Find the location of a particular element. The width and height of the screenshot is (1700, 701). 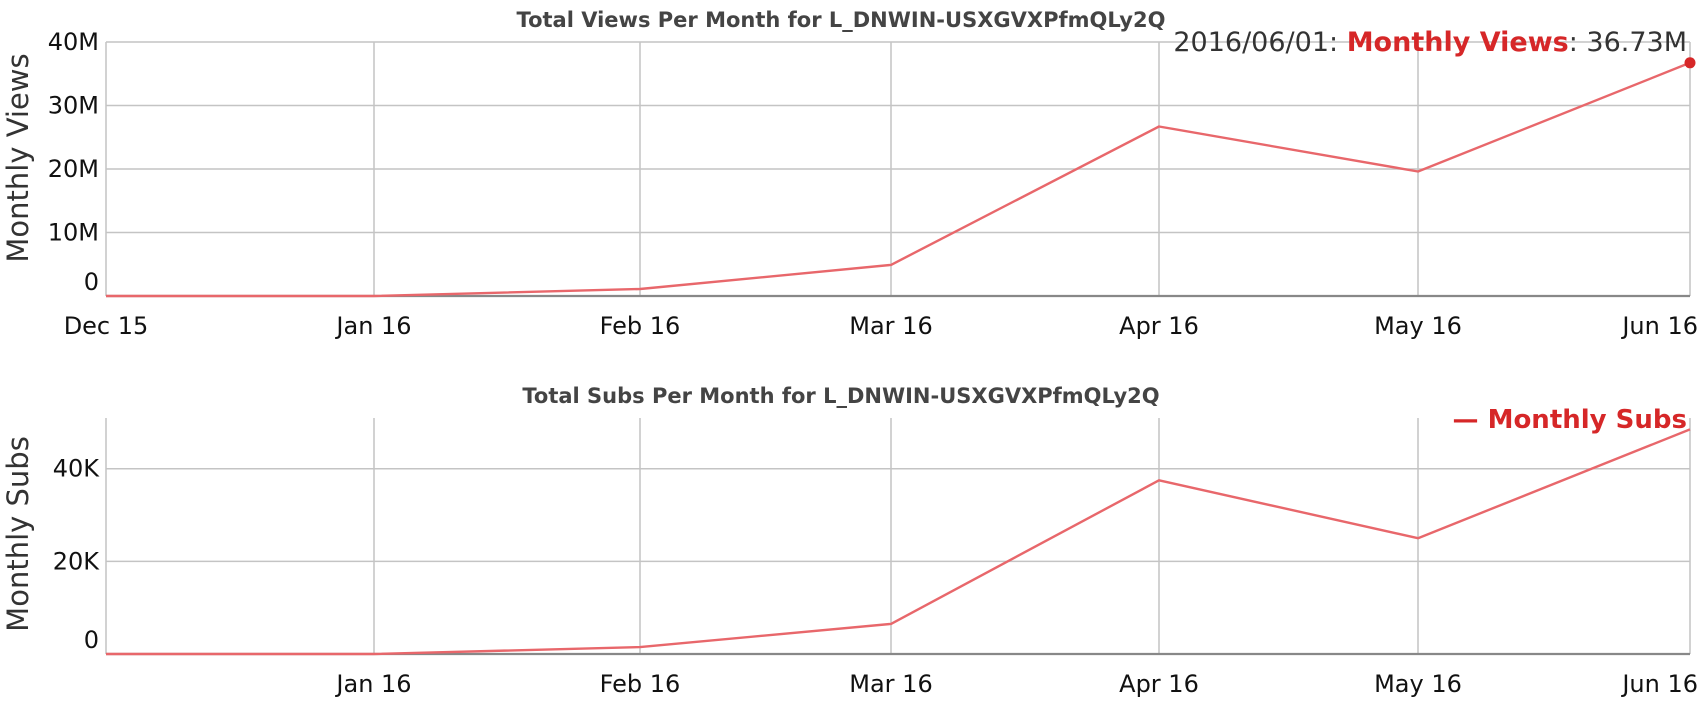

subs-x-tick-label: Jan 16 is located at coordinates (372, 684).